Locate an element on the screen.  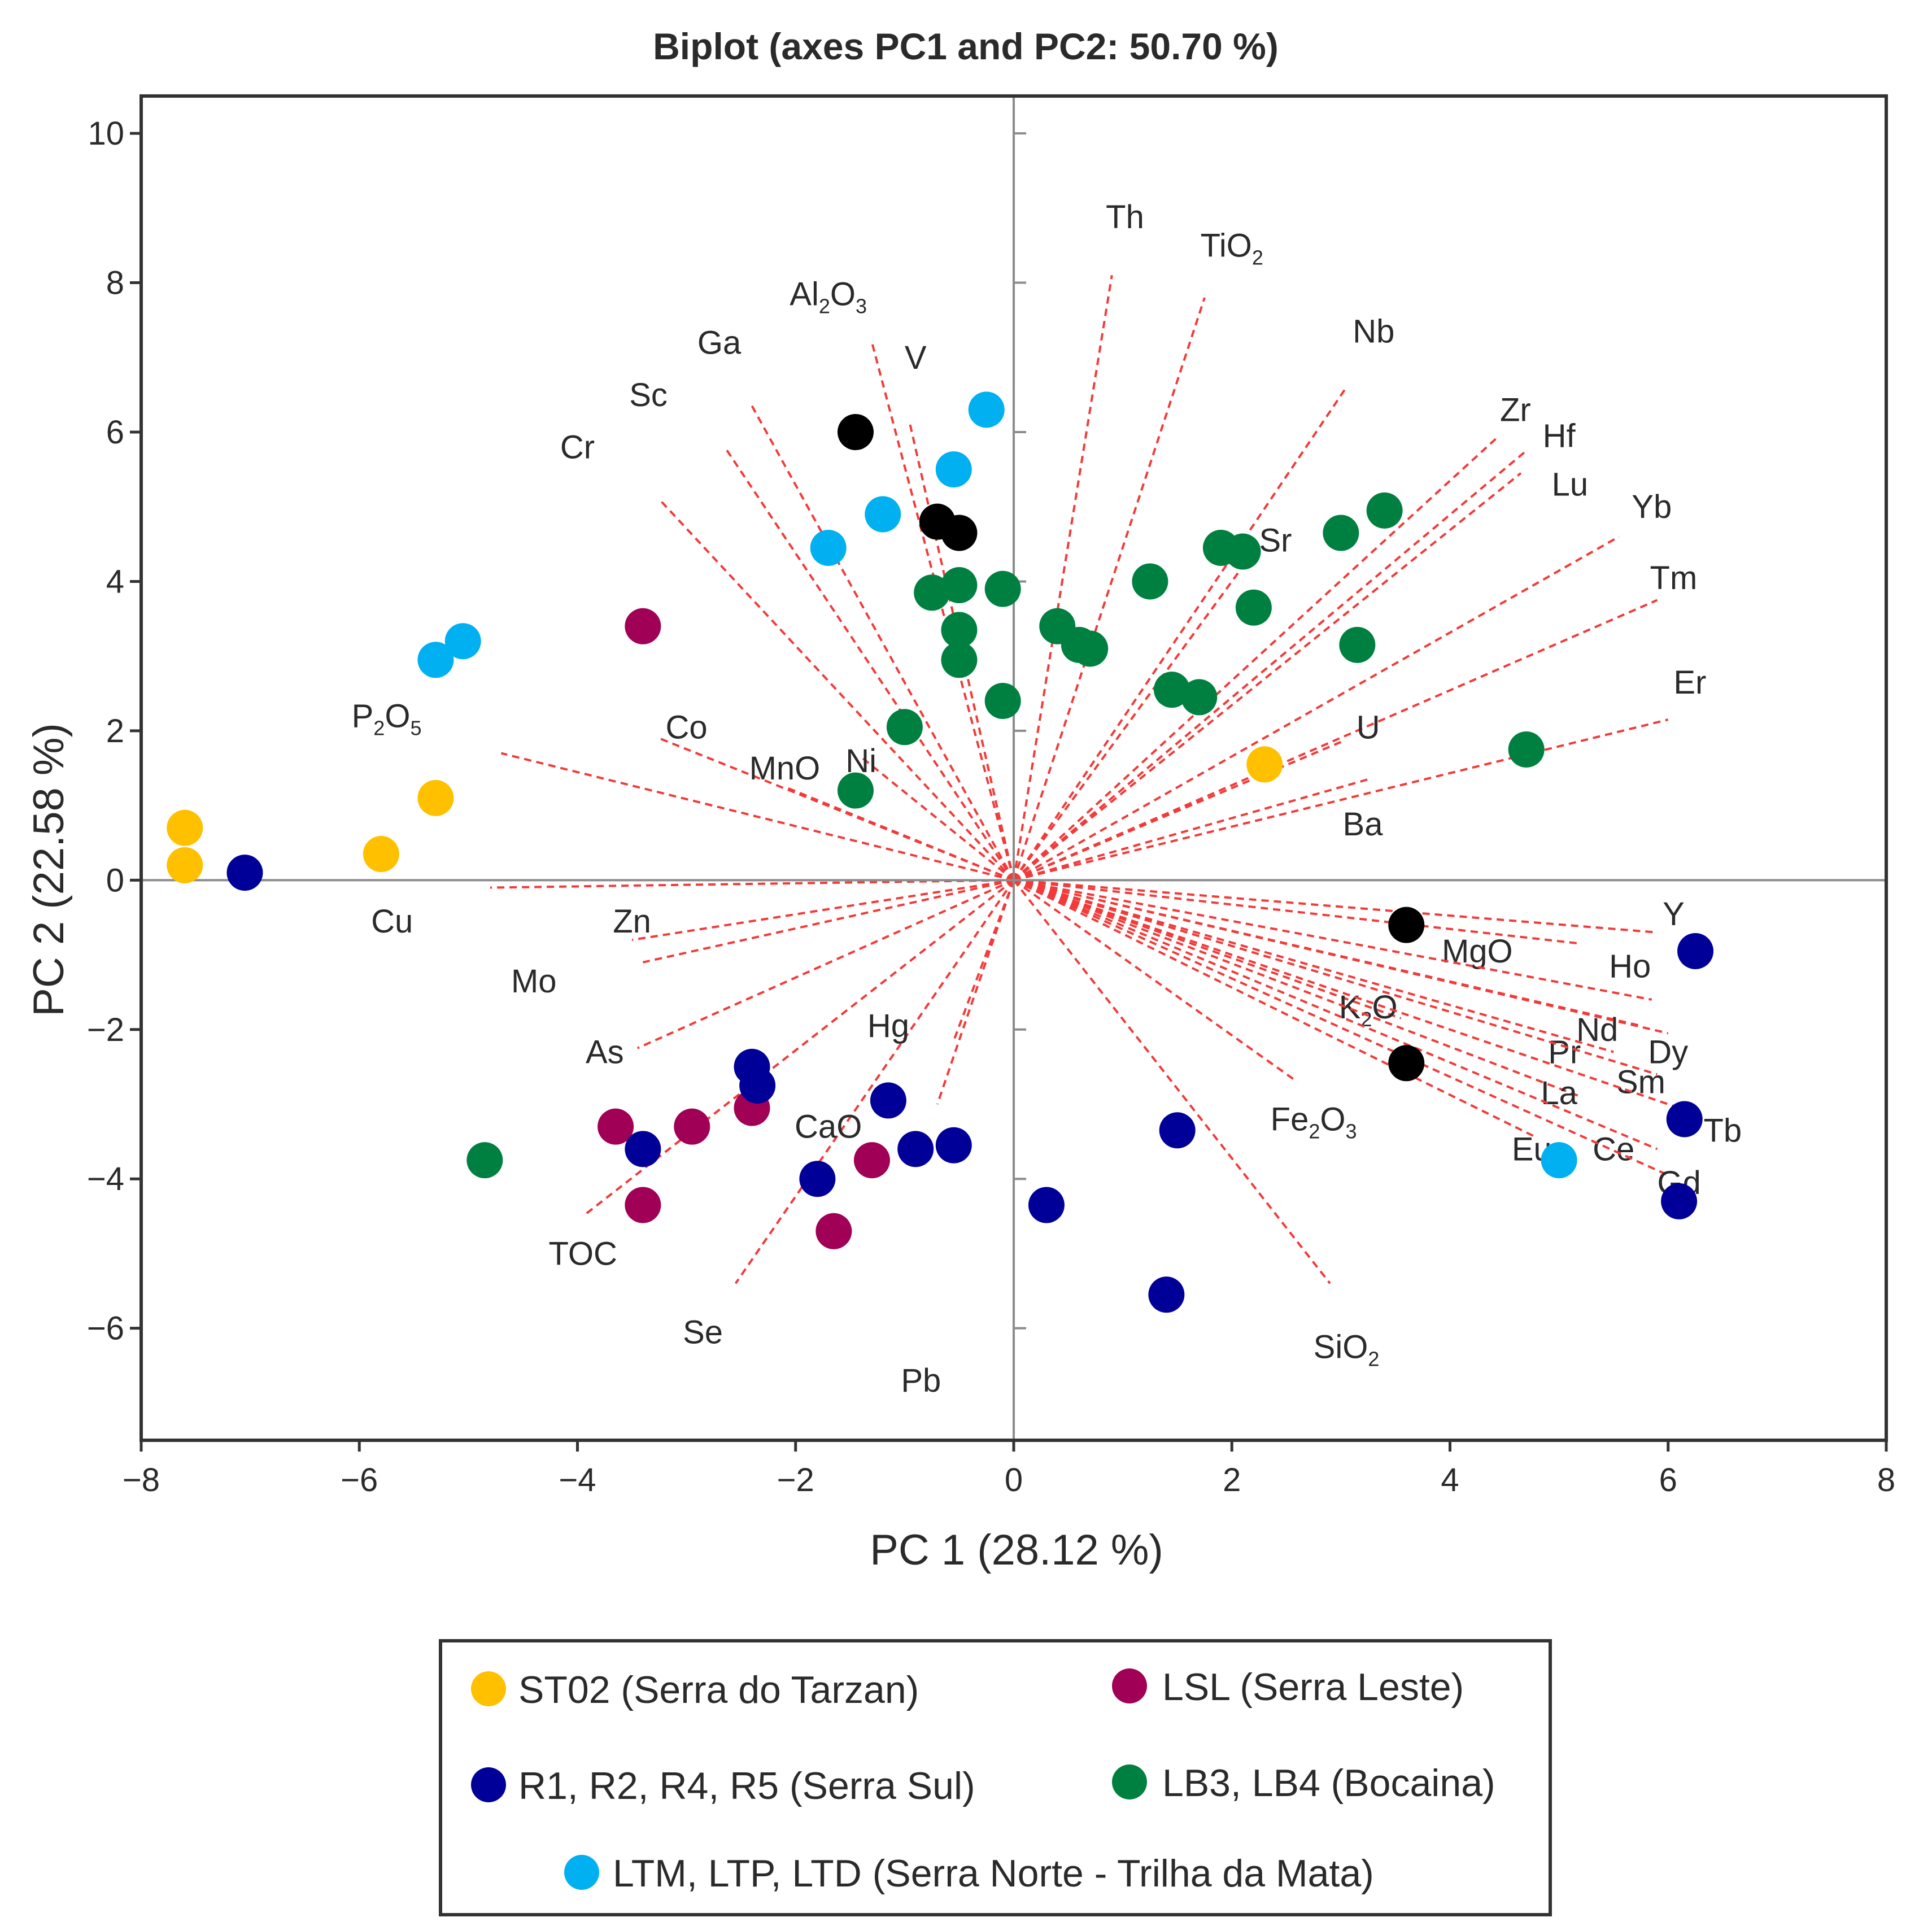
loading-label-u: U is located at coordinates (1368, 727).